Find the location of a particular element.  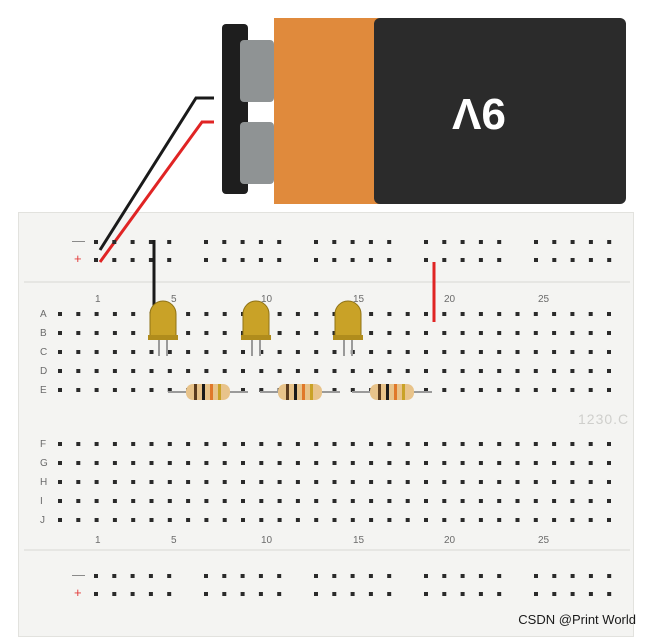

col-label-top-10: 10 is located at coordinates (267, 299).